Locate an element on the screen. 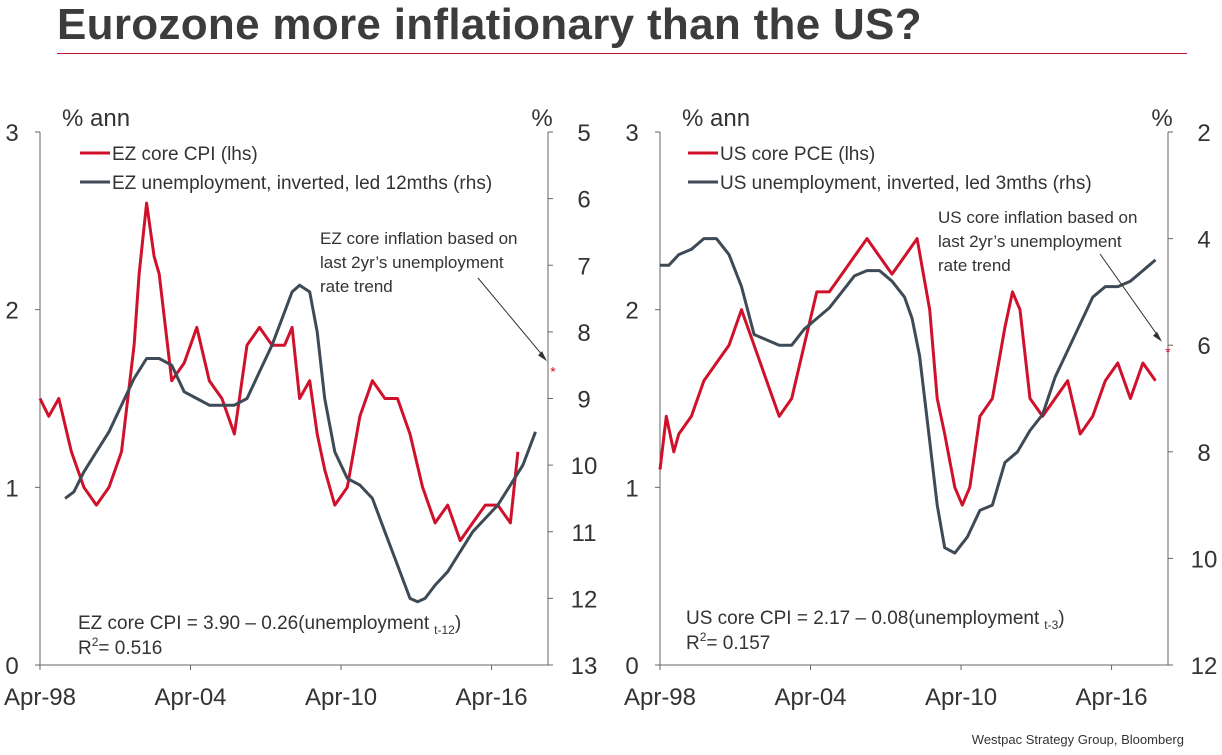  legend-label: US core PCE (lhs) is located at coordinates (797, 154).